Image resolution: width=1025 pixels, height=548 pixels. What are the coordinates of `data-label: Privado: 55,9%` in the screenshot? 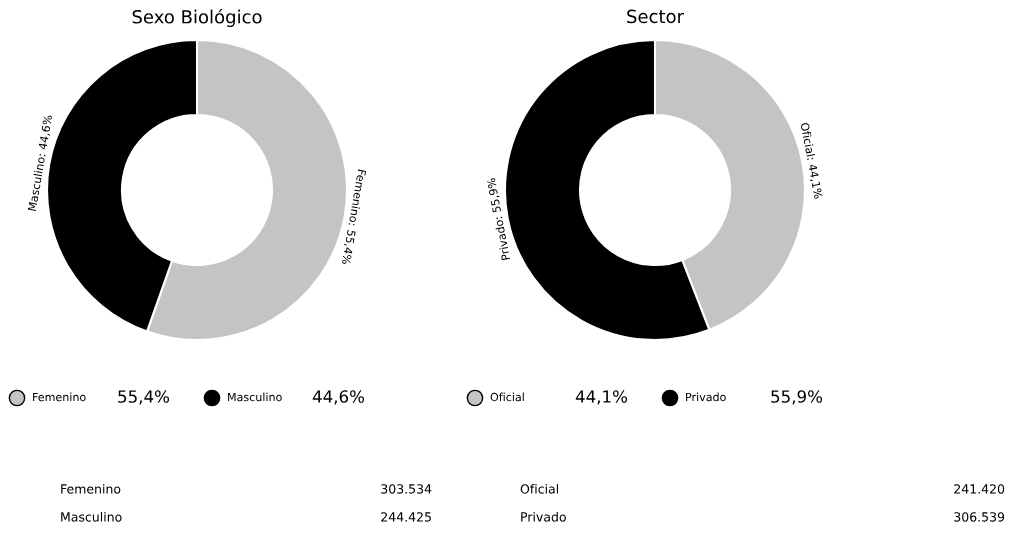 It's located at (499, 219).